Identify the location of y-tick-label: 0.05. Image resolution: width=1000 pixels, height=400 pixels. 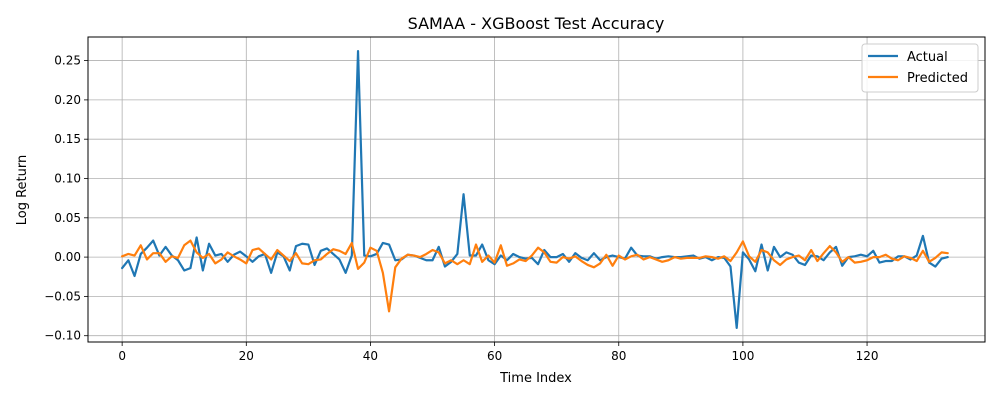
(67, 218).